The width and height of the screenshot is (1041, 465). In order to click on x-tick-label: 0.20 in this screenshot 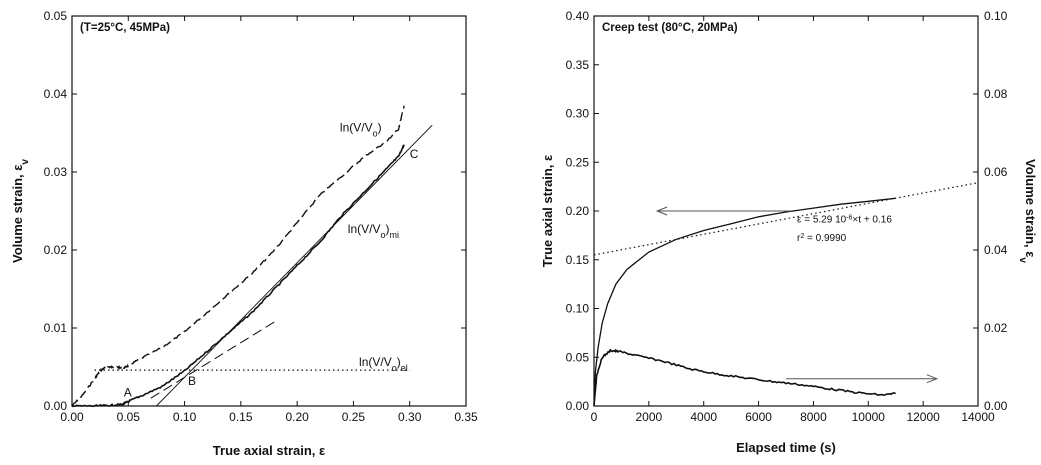, I will do `click(297, 417)`.